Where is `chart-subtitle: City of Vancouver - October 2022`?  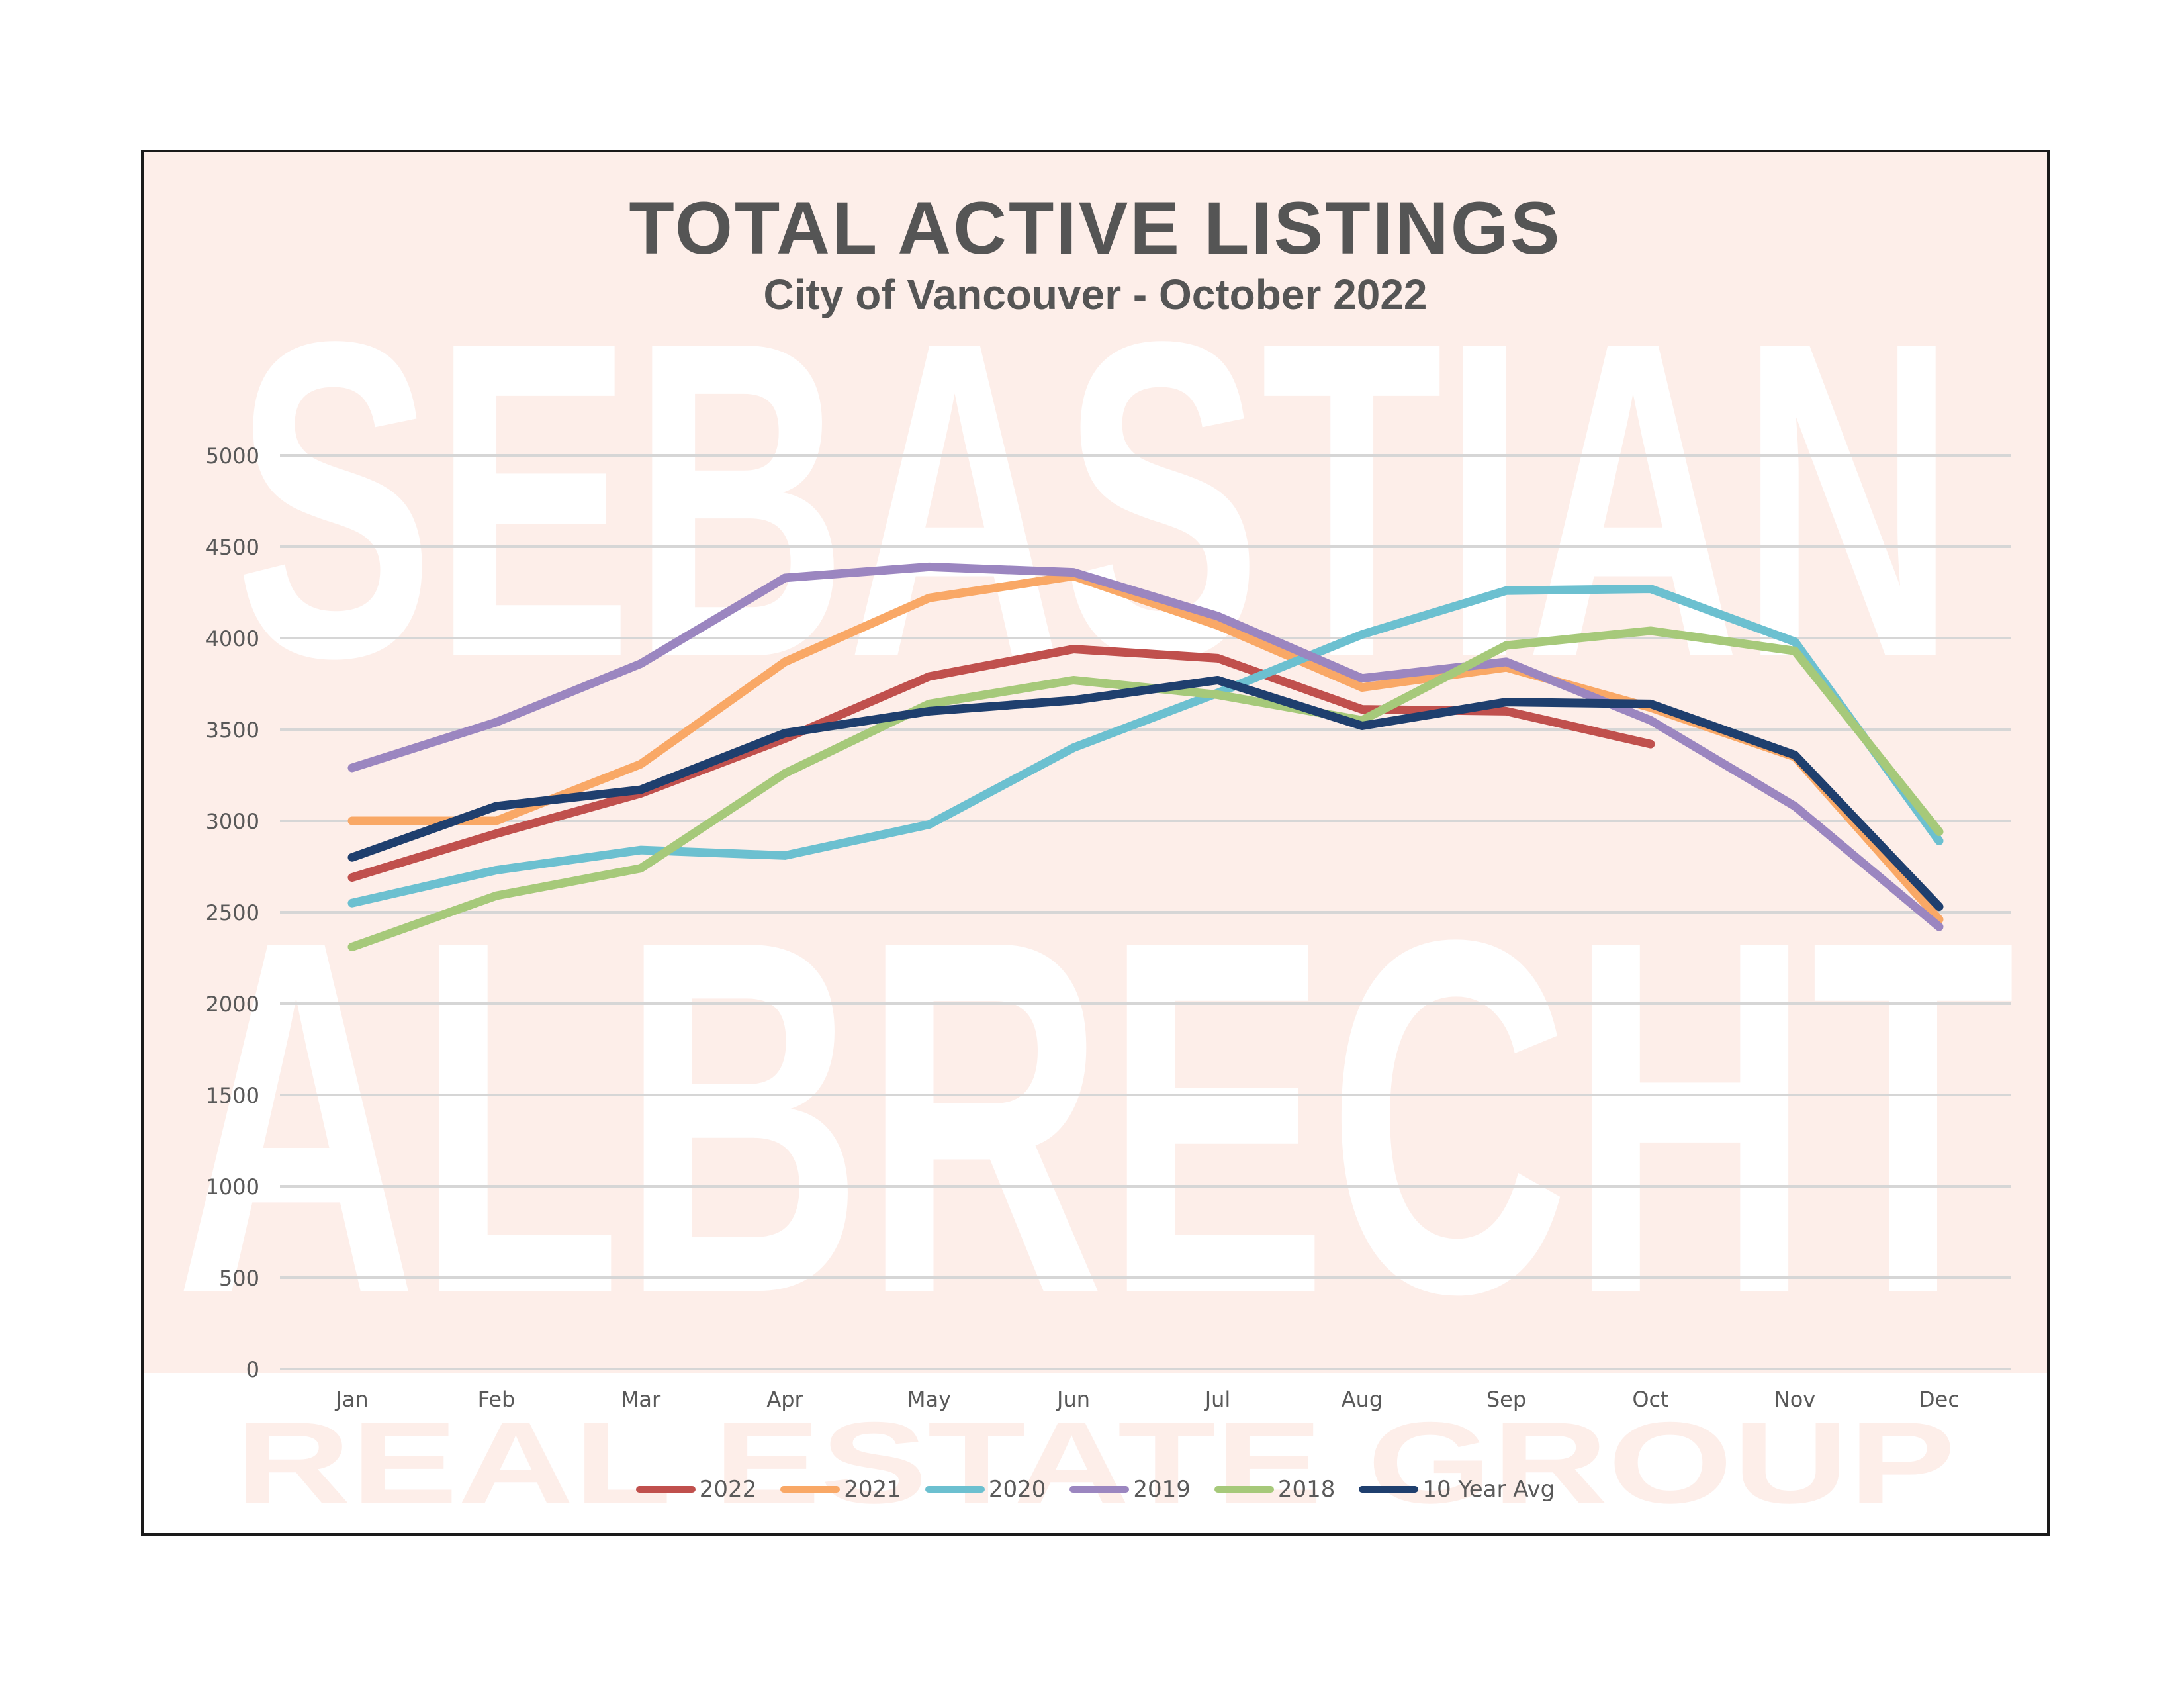
chart-subtitle: City of Vancouver - October 2022 is located at coordinates (1095, 294).